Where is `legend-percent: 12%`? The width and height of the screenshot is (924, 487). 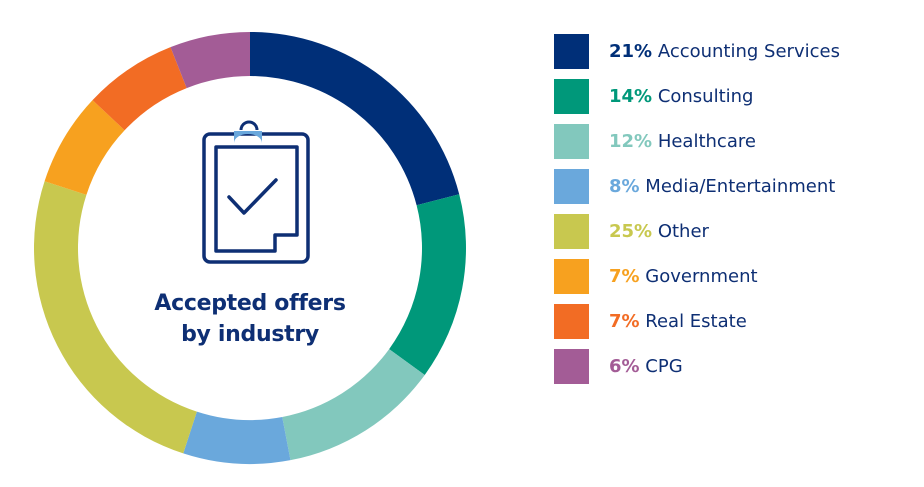 legend-percent: 12% is located at coordinates (631, 141).